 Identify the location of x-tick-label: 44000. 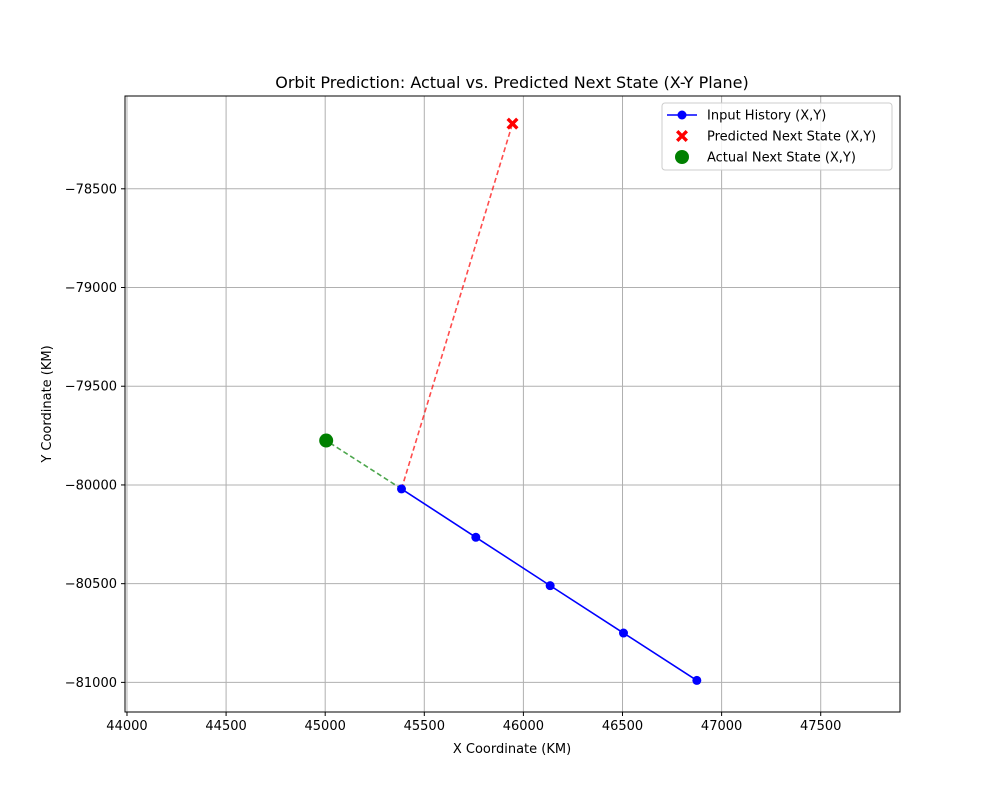
(126, 726).